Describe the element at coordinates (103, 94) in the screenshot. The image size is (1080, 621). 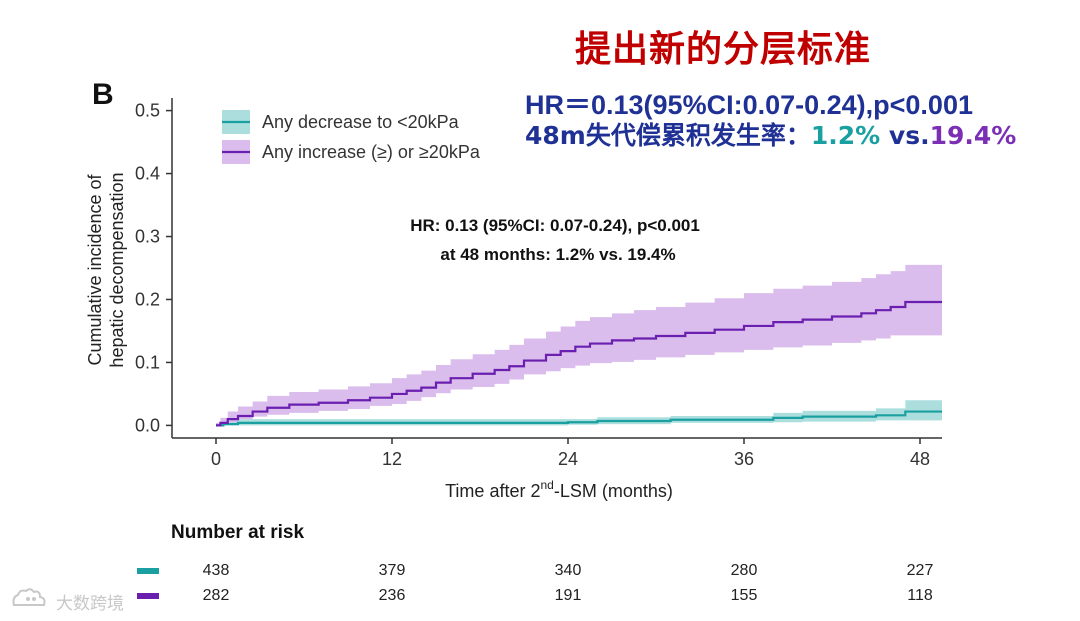
I see `panel-label: B` at that location.